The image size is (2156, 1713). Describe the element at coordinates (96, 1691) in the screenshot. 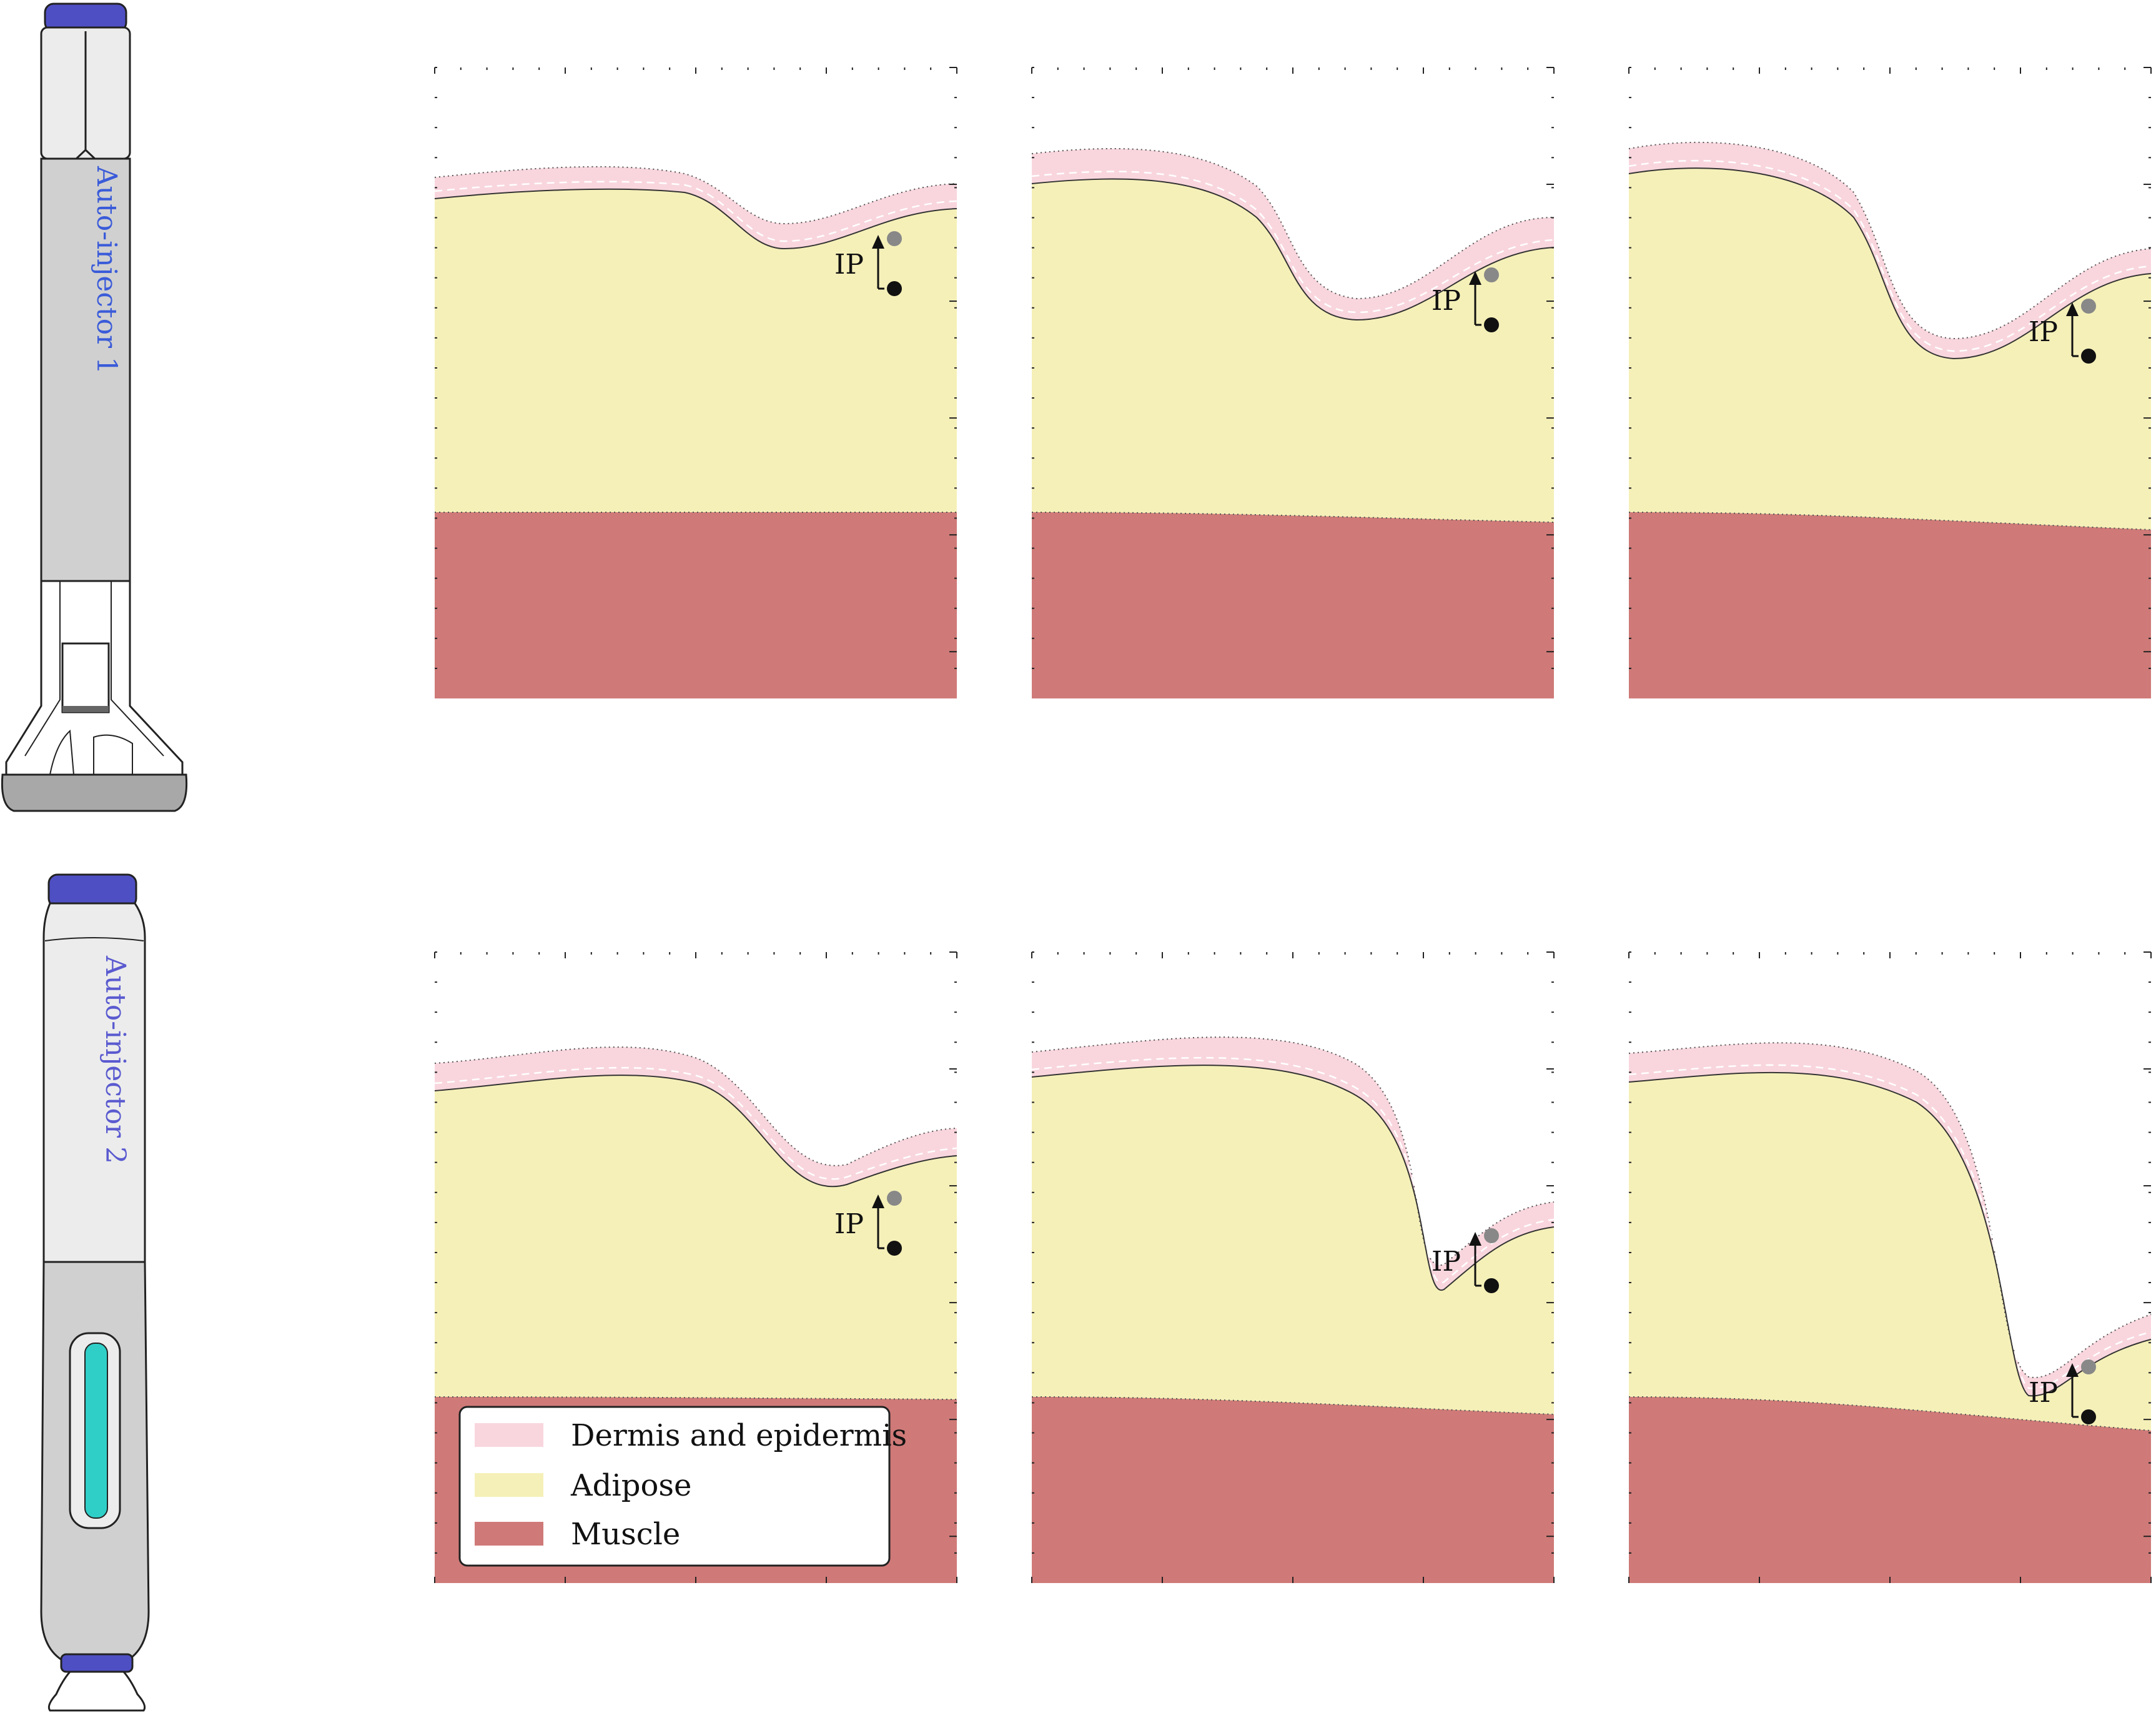

I see `auto-injector-2-base` at that location.